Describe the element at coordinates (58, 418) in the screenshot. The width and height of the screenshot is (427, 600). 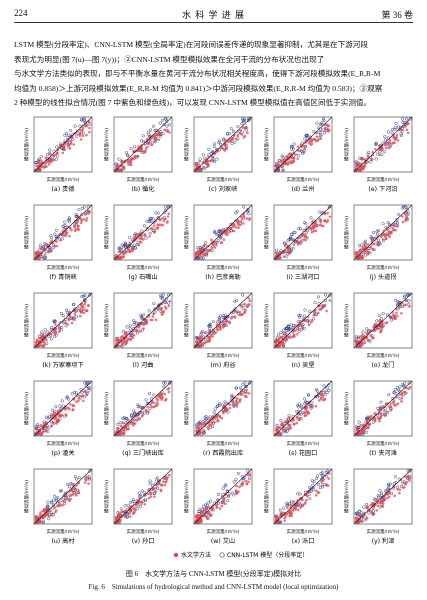
I see `subplot: 实测流量/(m³/s) 模拟流量/(m³/s) (p) 潼关` at that location.